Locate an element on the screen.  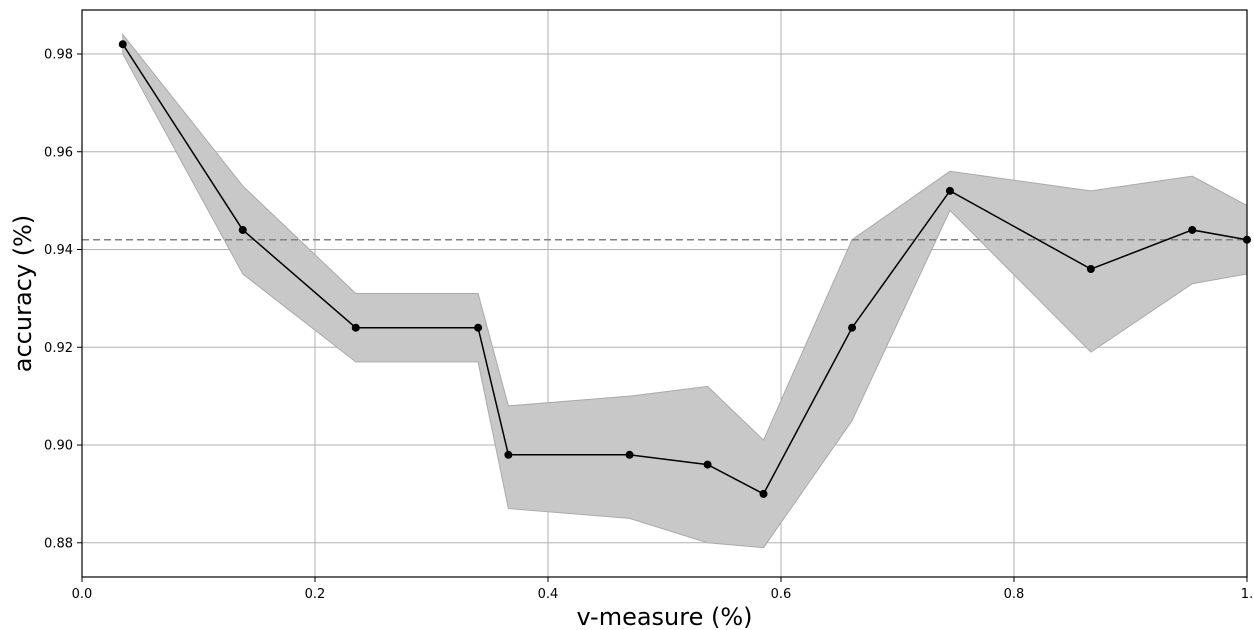
y-tick-label: 0.90 is located at coordinates (58, 446).